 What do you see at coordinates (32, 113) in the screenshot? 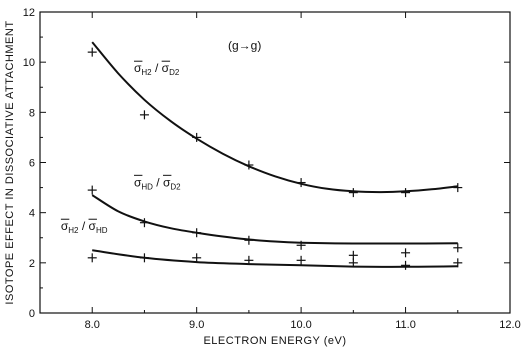
I see `y-tick-label: 8` at bounding box center [32, 113].